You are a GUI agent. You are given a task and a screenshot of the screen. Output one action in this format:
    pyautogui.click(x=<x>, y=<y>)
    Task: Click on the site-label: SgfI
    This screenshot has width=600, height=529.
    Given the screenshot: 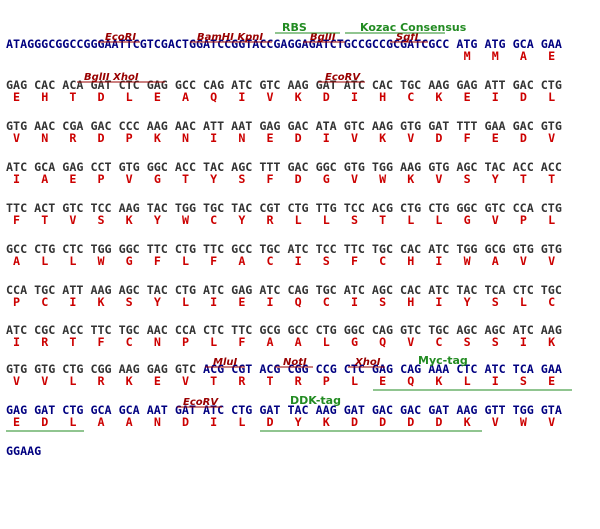 What is the action you would take?
    pyautogui.click(x=407, y=37)
    